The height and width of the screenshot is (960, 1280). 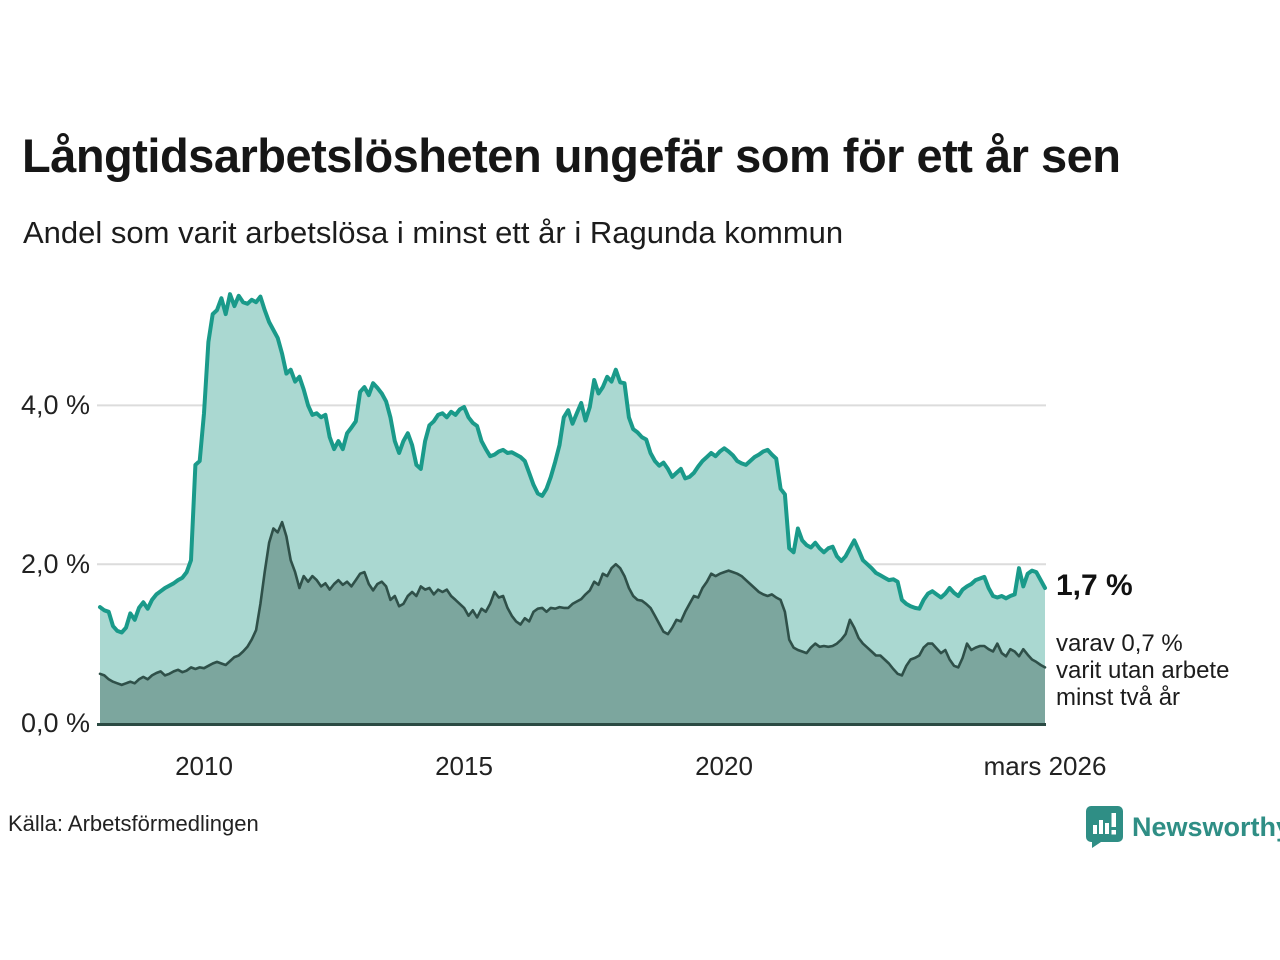 I want to click on latest-value-label: 1,7 %, so click(x=1094, y=585).